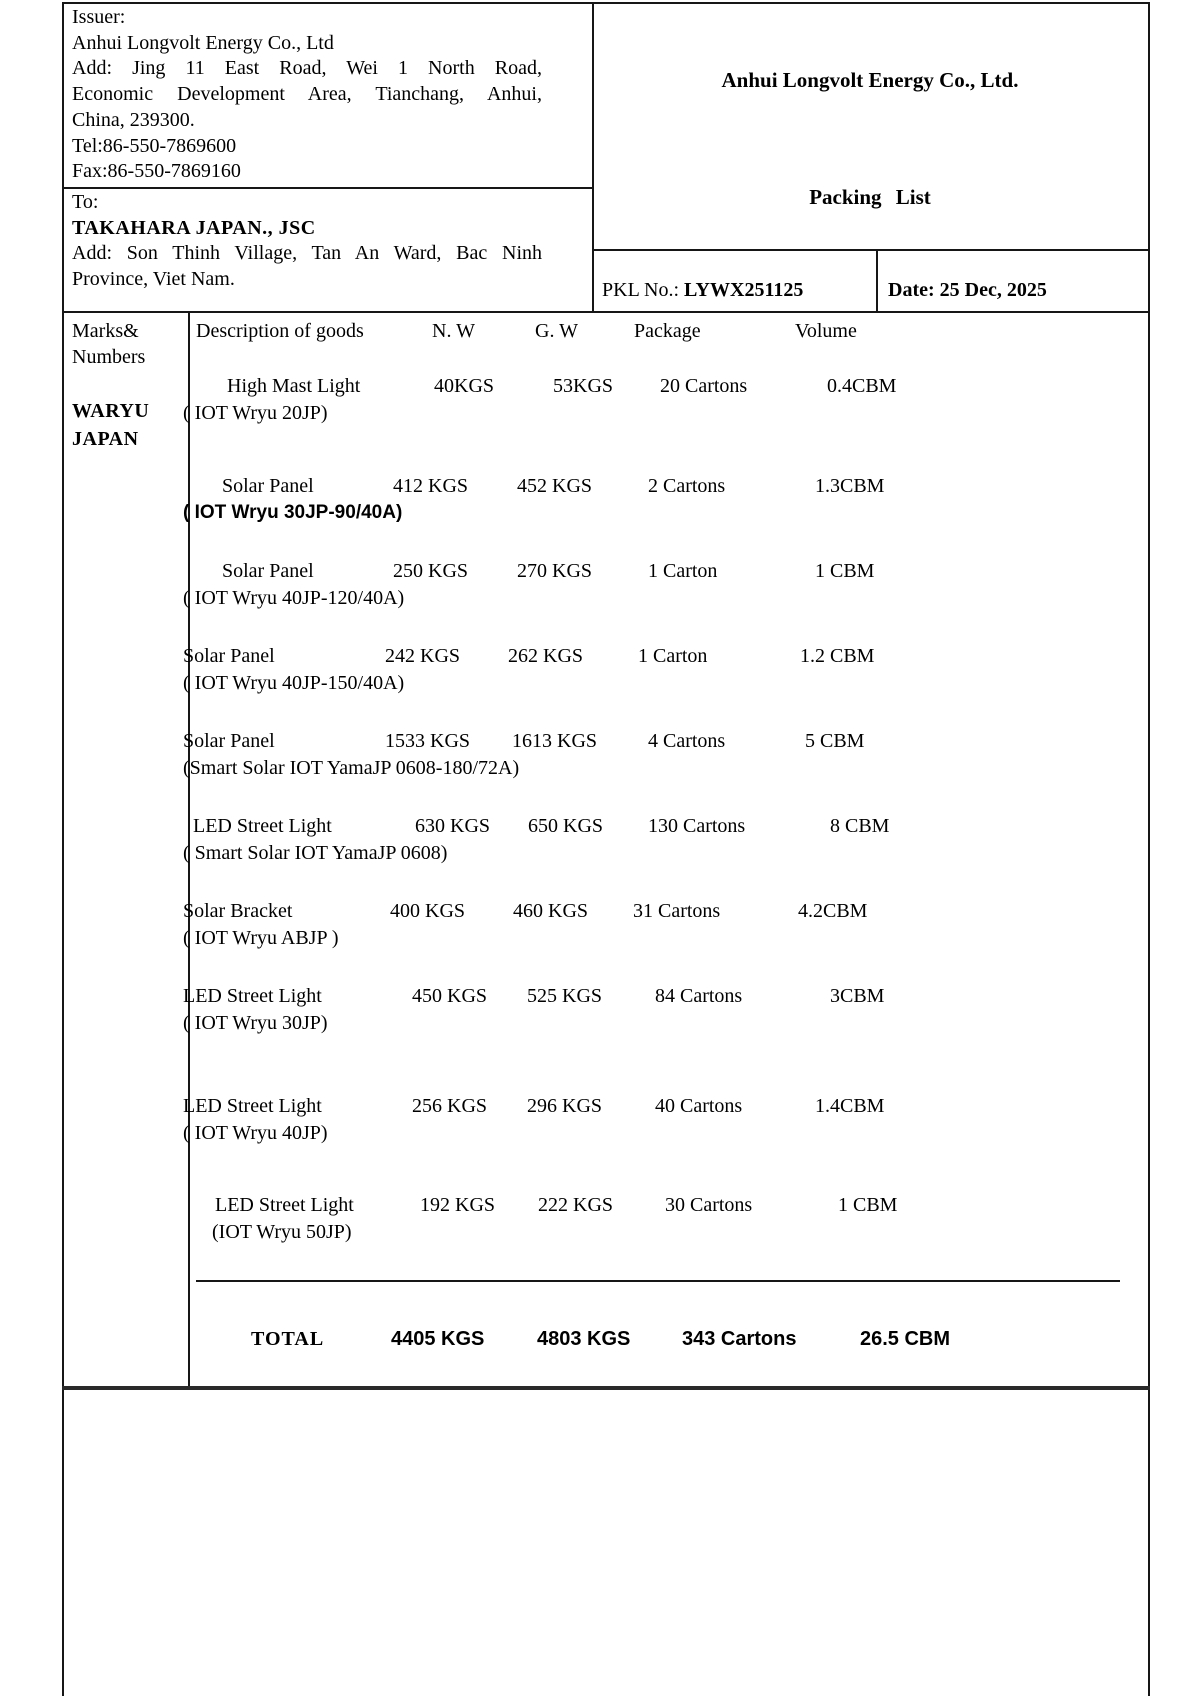 The image size is (1200, 1696). What do you see at coordinates (584, 1339) in the screenshot?
I see `total-gross-weight: 4803 KGS` at bounding box center [584, 1339].